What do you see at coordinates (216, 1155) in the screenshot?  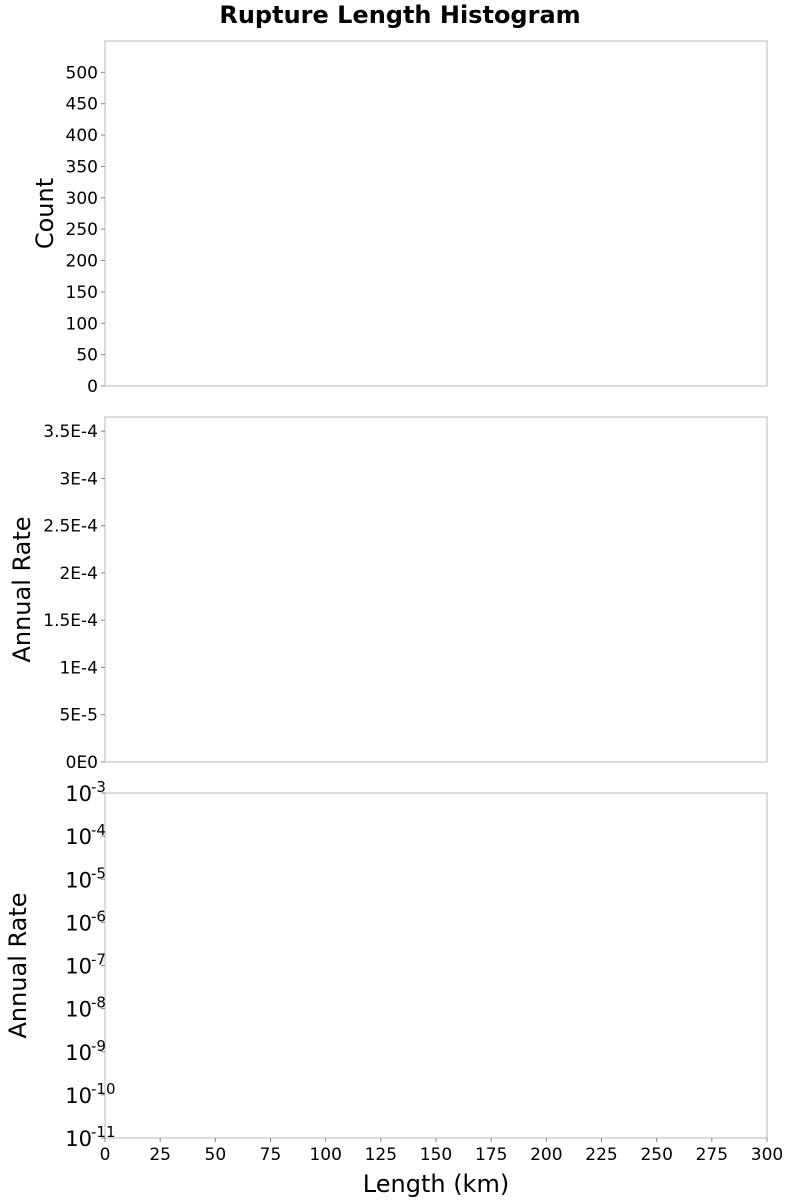 I see `x-tick-label: 50` at bounding box center [216, 1155].